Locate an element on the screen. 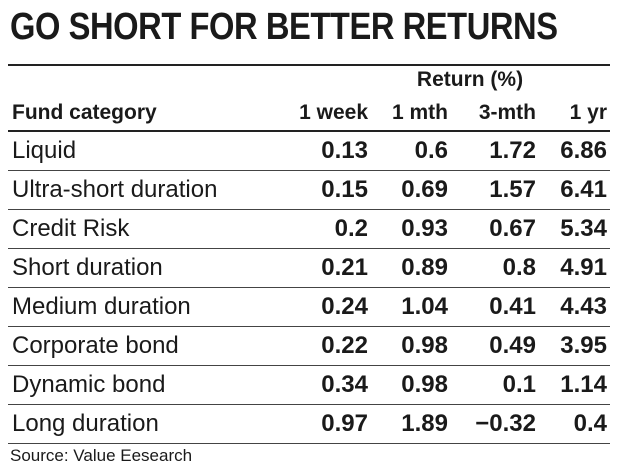 This screenshot has height=474, width=620. table-header-row: Fund category 1 week 1 mth 3-mth 1 yr is located at coordinates (309, 114).